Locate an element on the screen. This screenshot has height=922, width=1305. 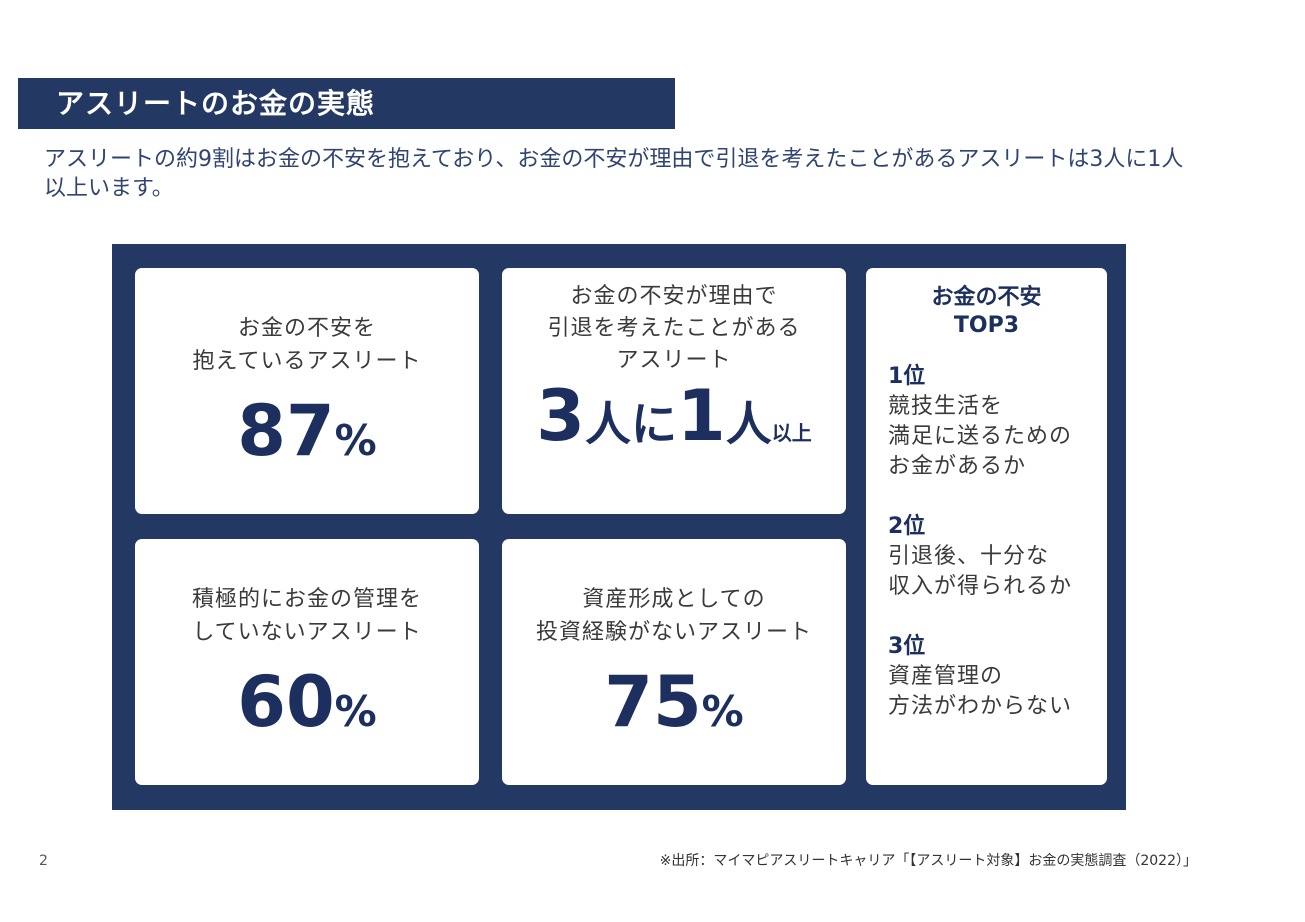
stat-card-investment: 資産形成としての 投資経験がないアスリート 75% is located at coordinates (674, 662).